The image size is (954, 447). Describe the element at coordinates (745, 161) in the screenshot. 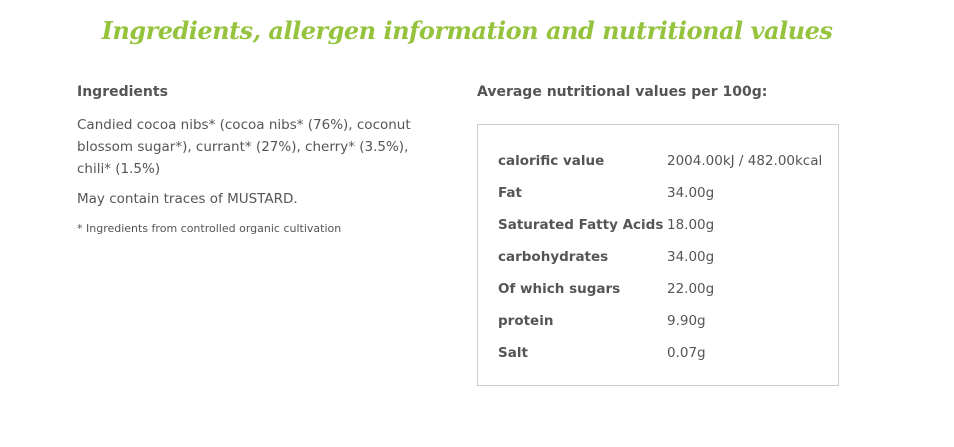

I see `nutrient-value: 2004.00kJ / 482.00kcal` at that location.